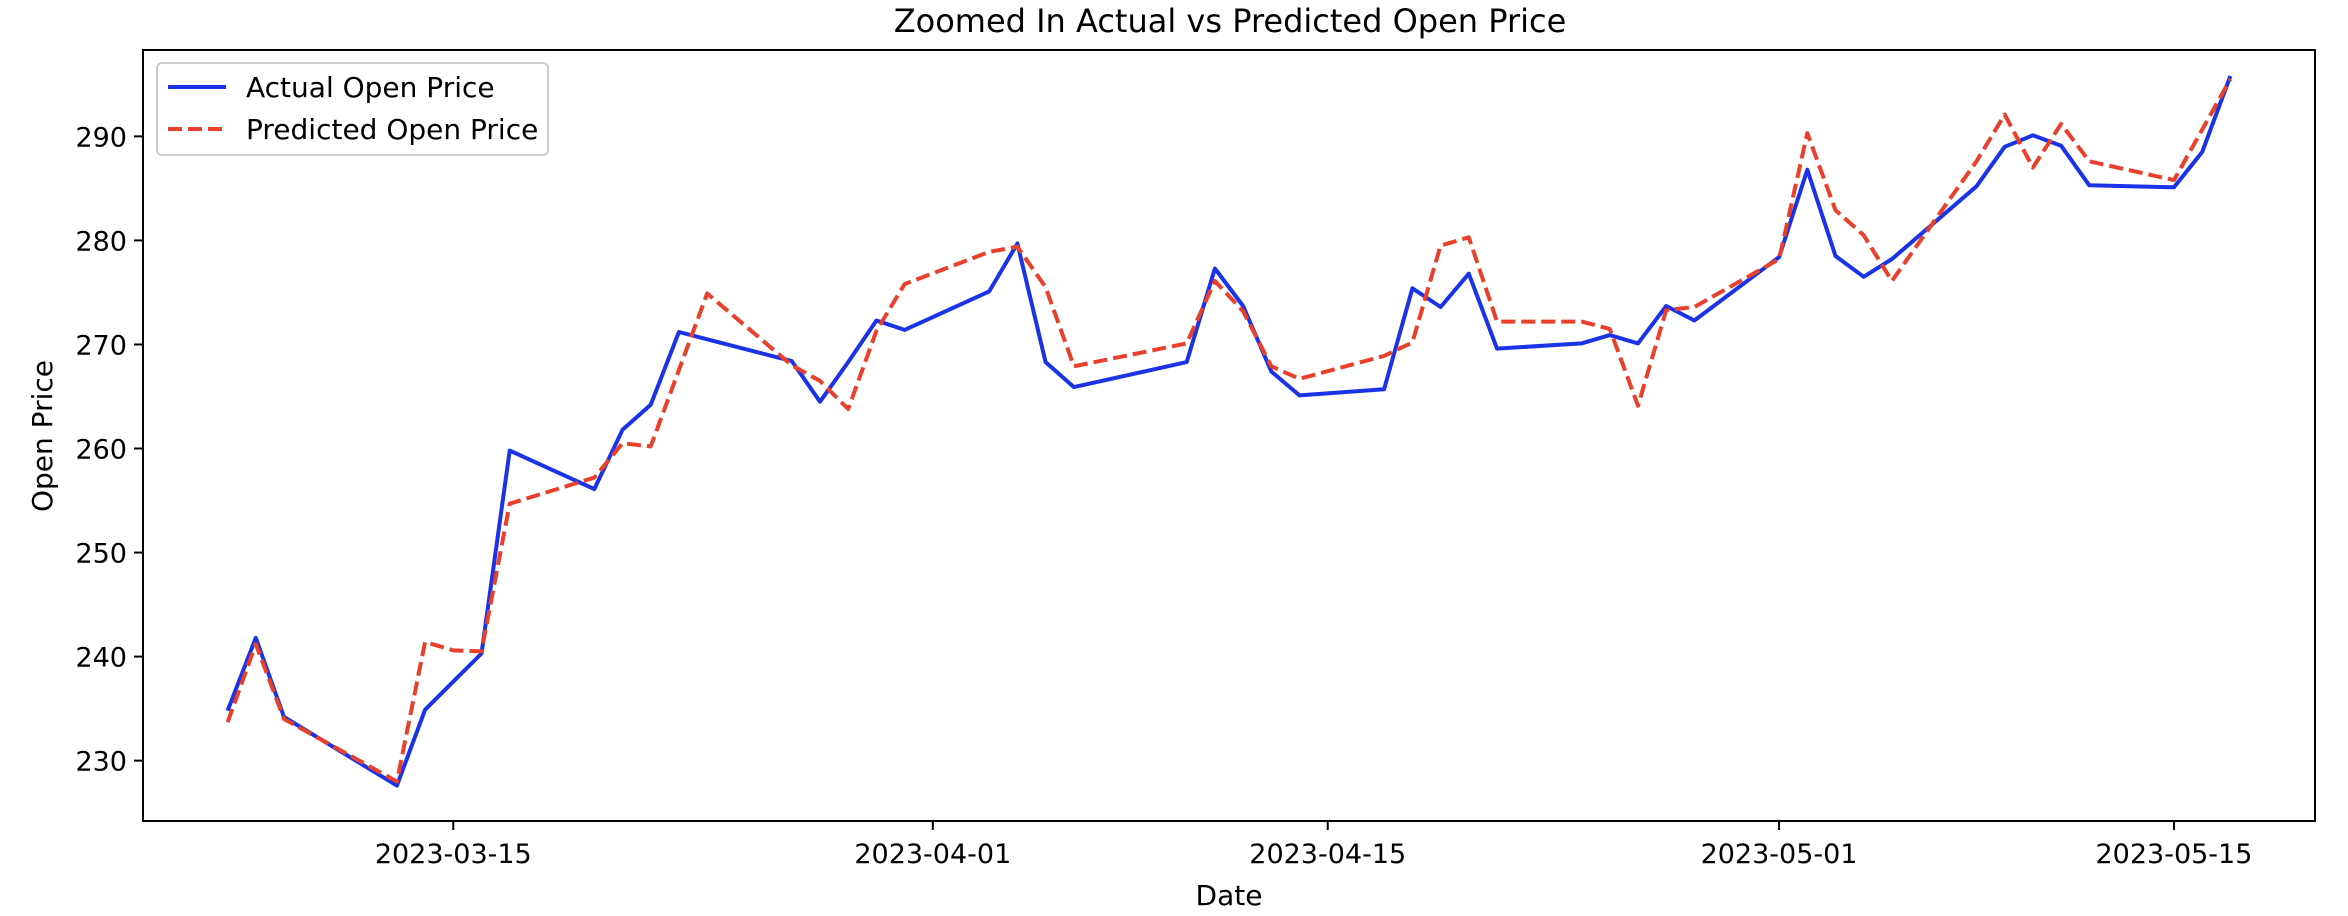 The image size is (2348, 916). Describe the element at coordinates (1229, 895) in the screenshot. I see `x-axis-label: Date` at that location.